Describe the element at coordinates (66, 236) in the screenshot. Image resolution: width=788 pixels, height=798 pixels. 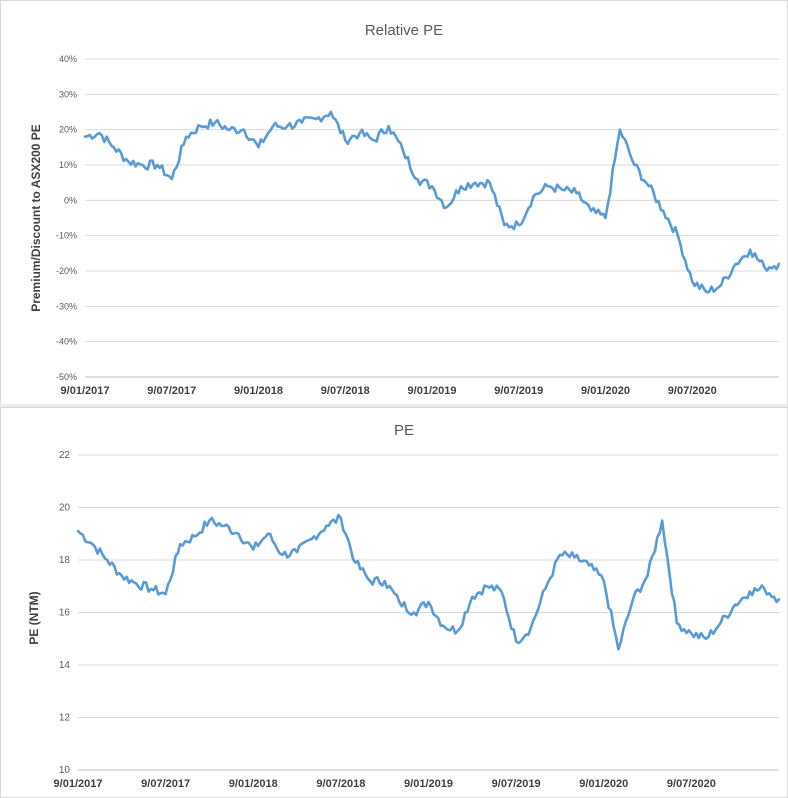
I see `y-tick-label: -10%` at that location.